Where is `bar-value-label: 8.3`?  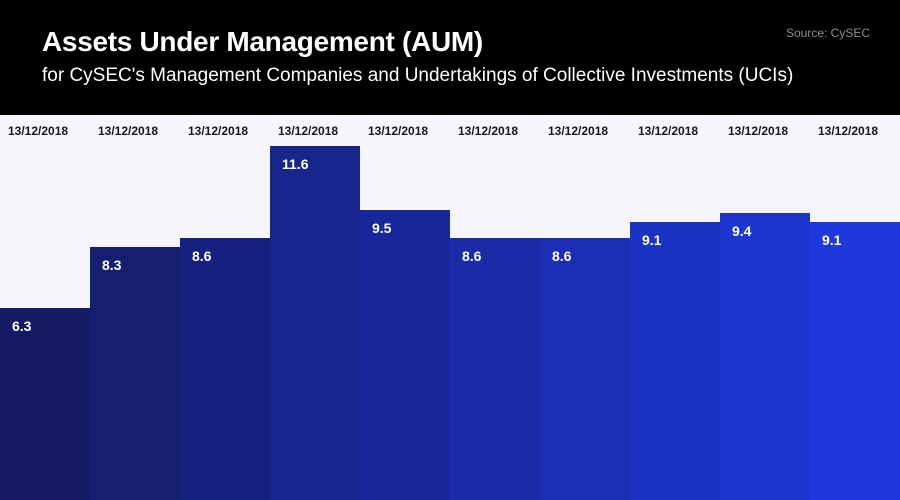
bar-value-label: 8.3 is located at coordinates (112, 265).